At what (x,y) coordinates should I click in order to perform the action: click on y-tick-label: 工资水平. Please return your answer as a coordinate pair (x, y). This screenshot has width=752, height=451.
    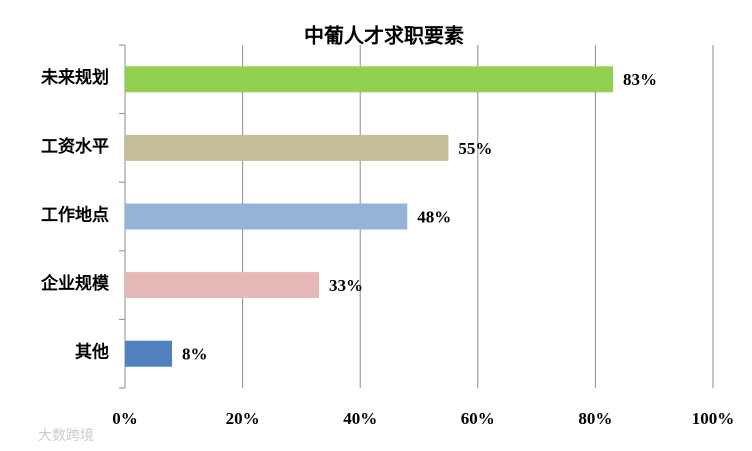
    Looking at the image, I should click on (75, 146).